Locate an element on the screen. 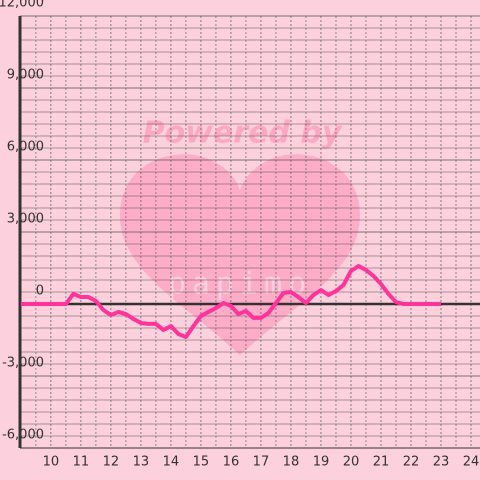  x-tick-label: 12 is located at coordinates (111, 462).